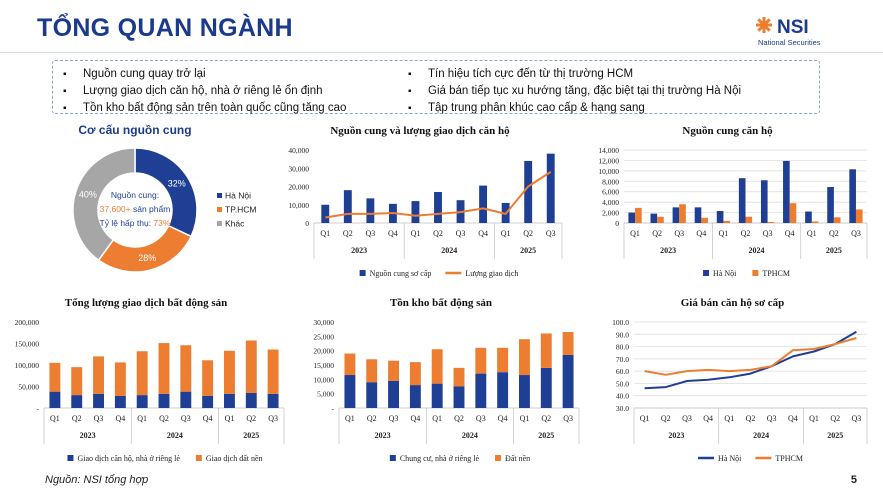 The width and height of the screenshot is (883, 497). I want to click on bullet-item: Tập trung phân khúc cao cấp & hạng sang, so click(574, 108).